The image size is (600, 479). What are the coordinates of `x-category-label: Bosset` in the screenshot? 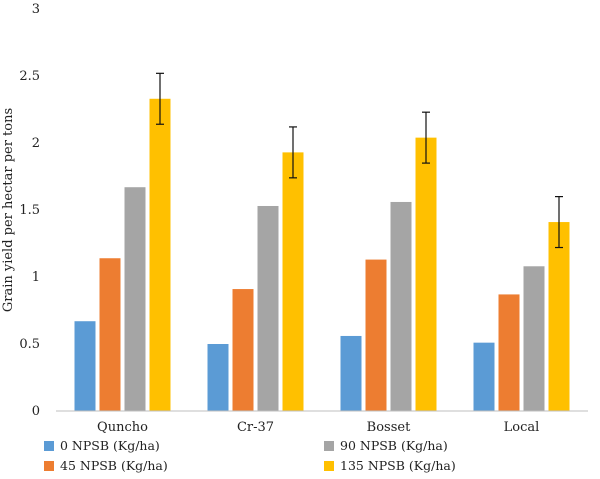 It's located at (389, 427).